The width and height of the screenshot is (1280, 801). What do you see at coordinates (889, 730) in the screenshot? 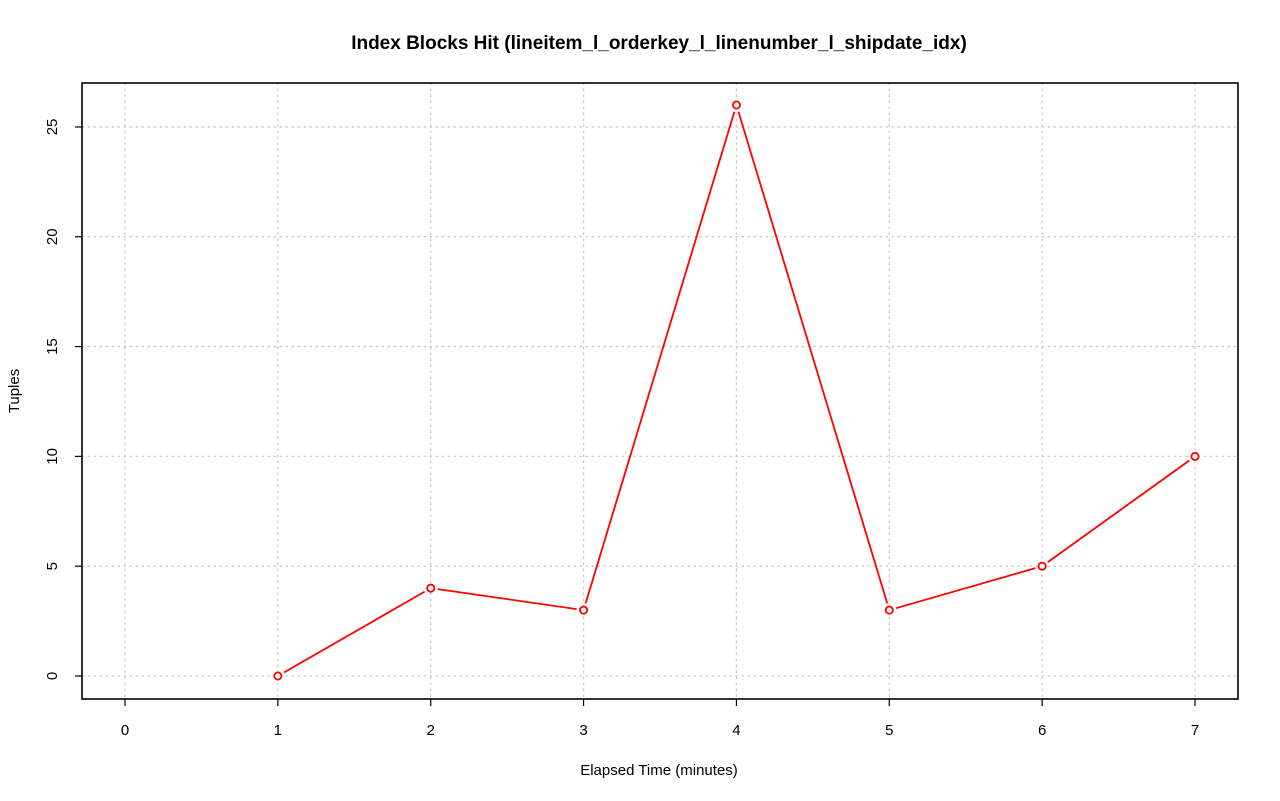
I see `x-tick-label: 5` at bounding box center [889, 730].